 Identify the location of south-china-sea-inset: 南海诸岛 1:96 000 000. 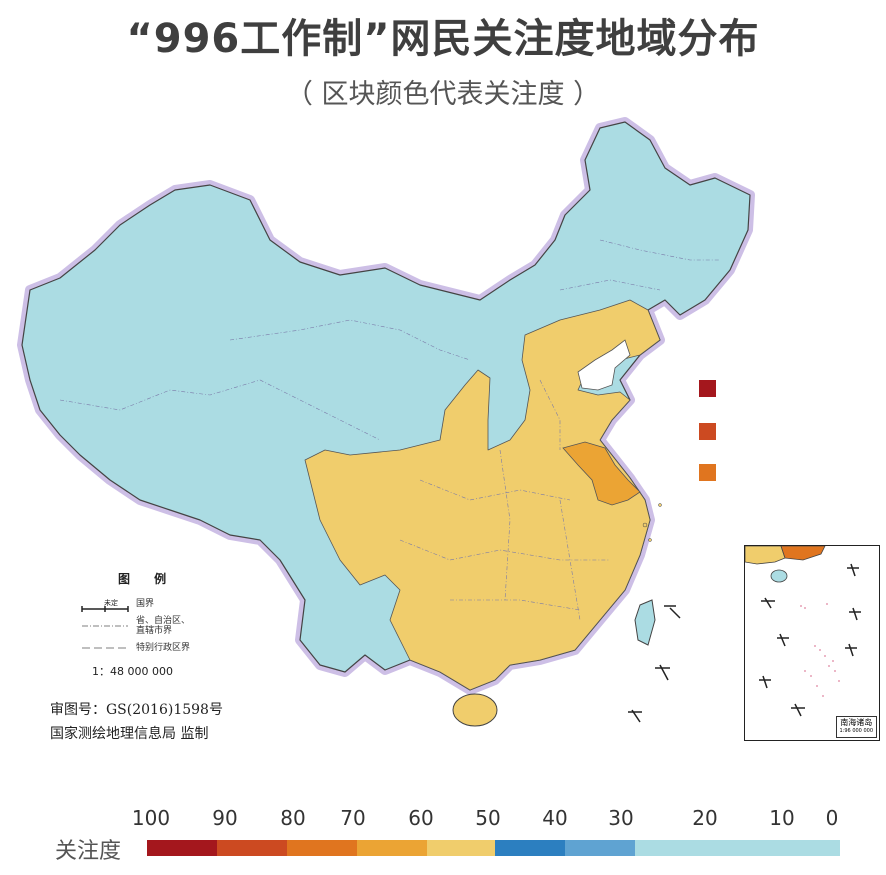
(812, 643).